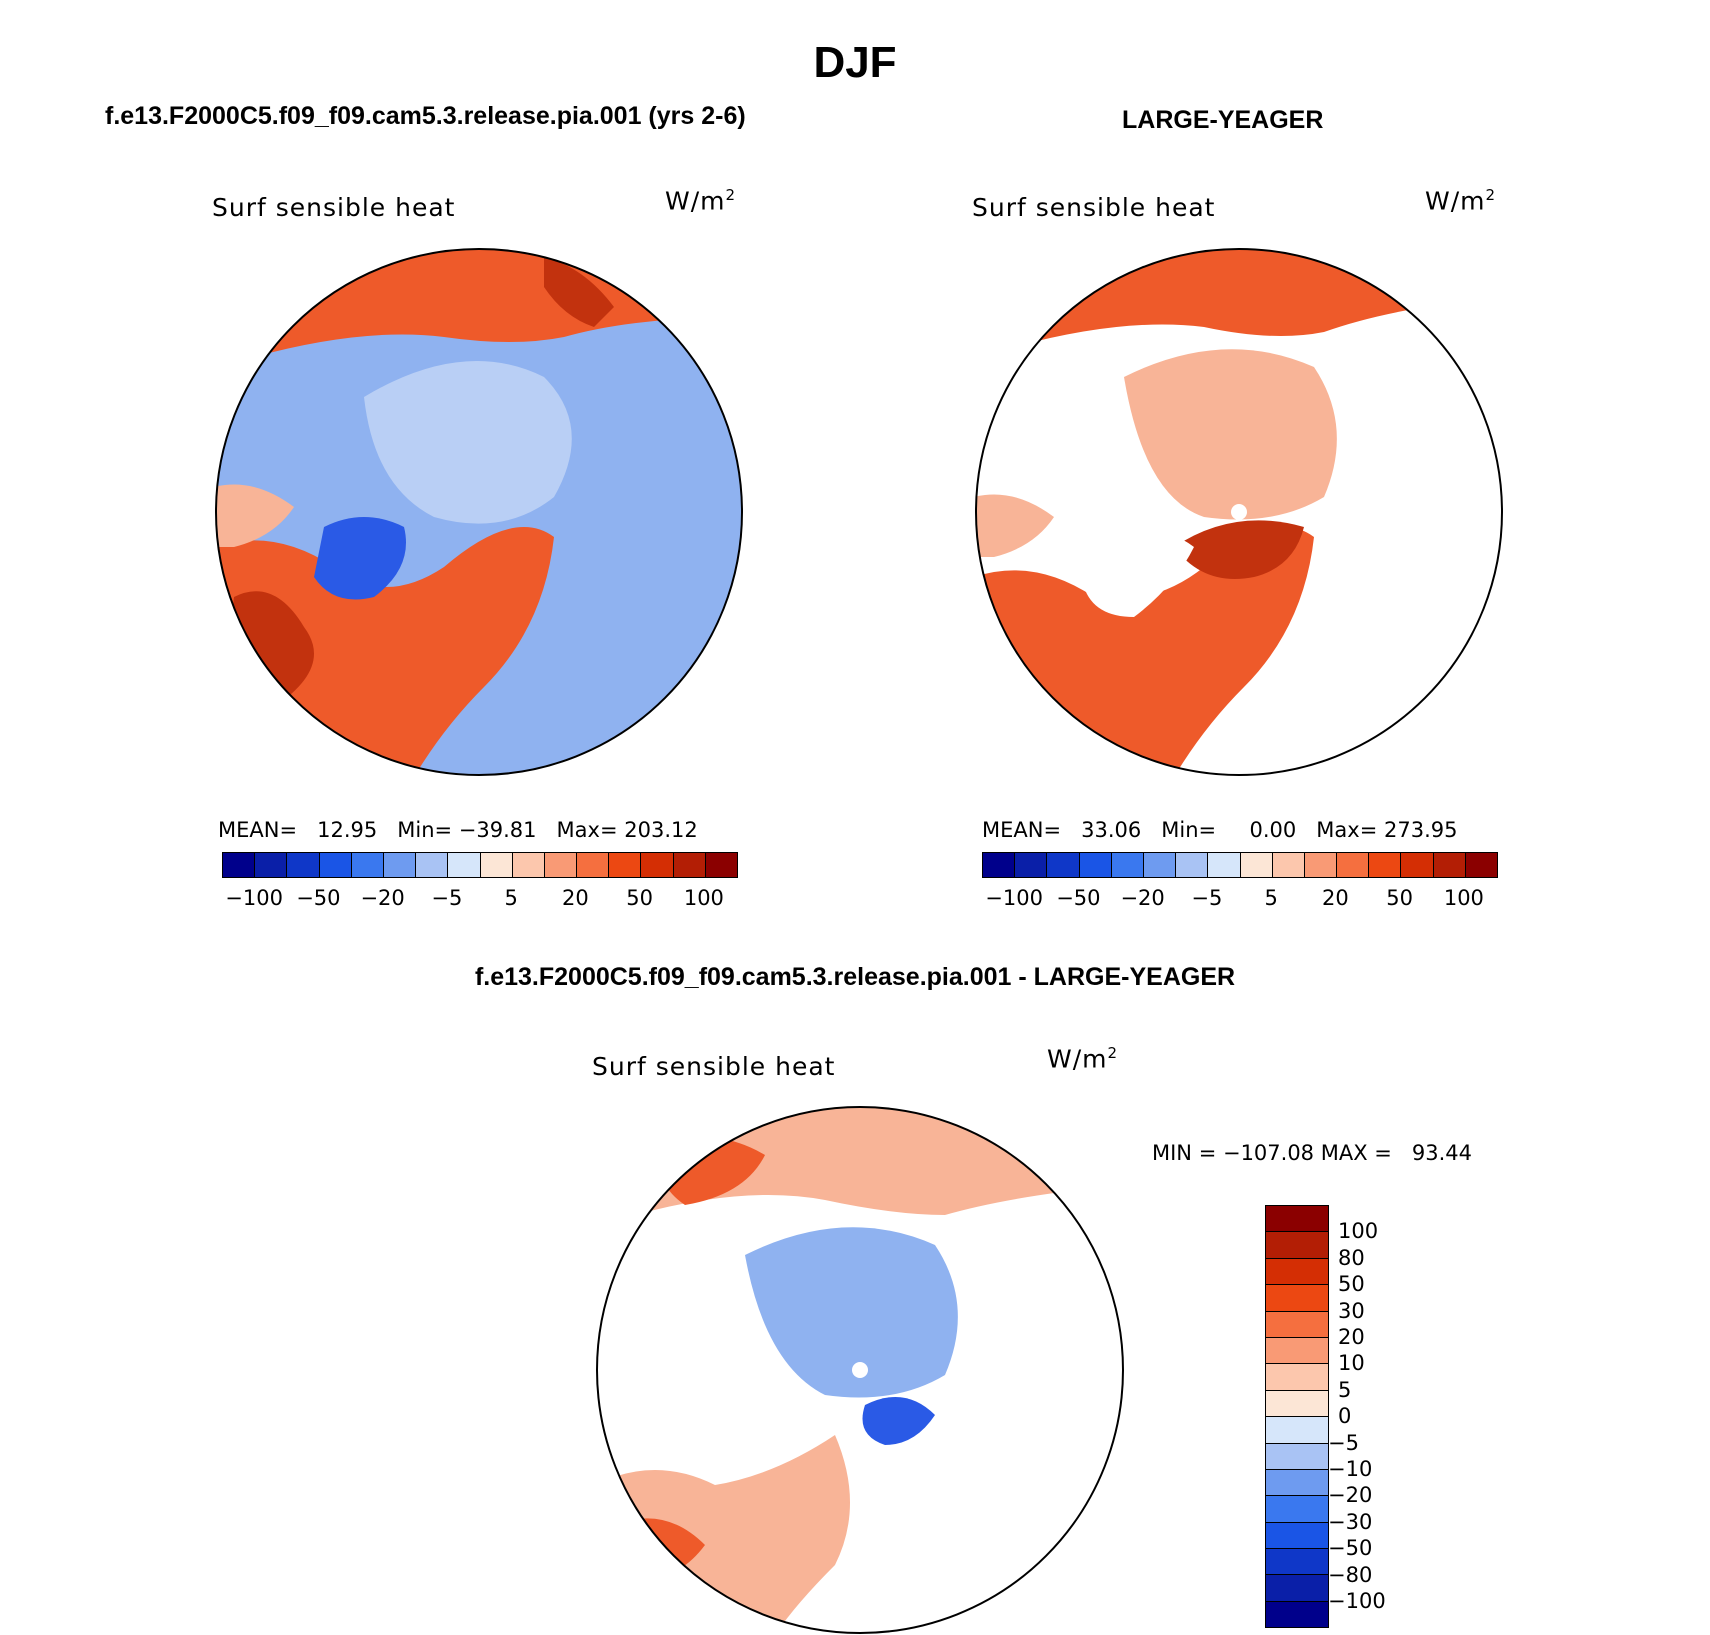 This screenshot has width=1710, height=1635. I want to click on panel-model-colorbar, so click(480, 865).